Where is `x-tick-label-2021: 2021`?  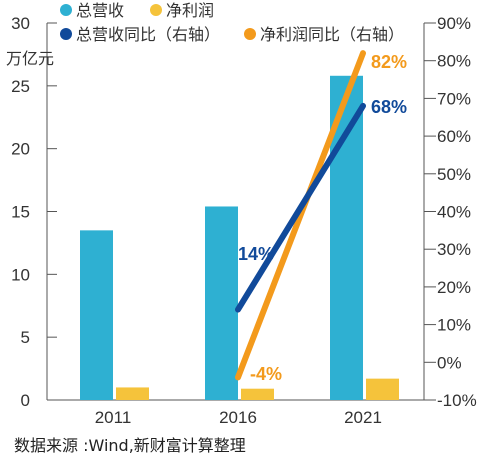
x-tick-label-2021: 2021 is located at coordinates (363, 417).